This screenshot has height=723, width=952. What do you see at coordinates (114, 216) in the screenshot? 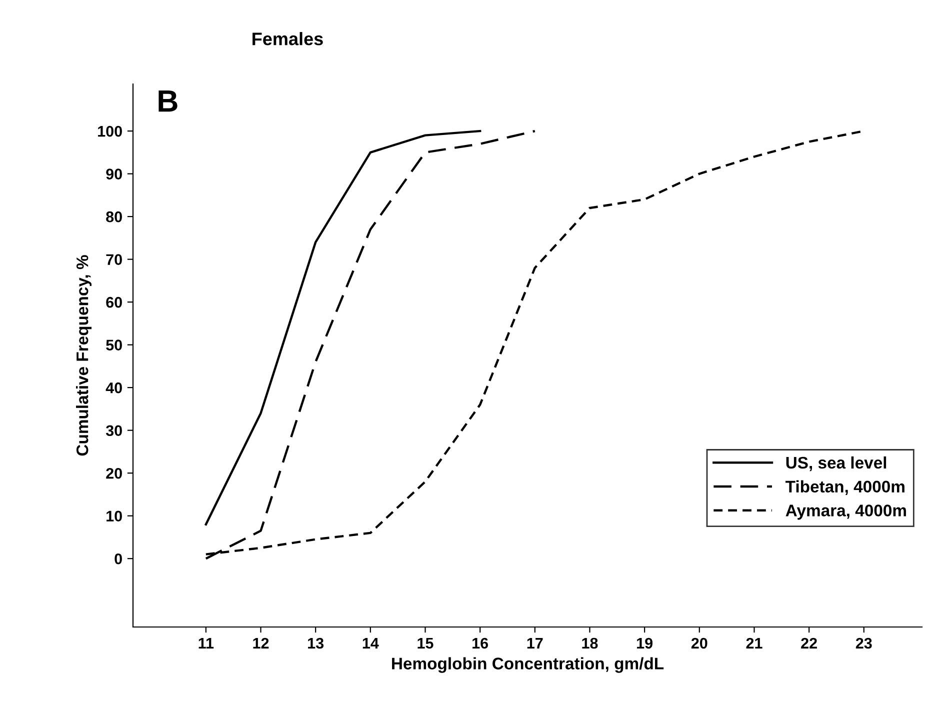
I see `y-tick-label: 80` at bounding box center [114, 216].